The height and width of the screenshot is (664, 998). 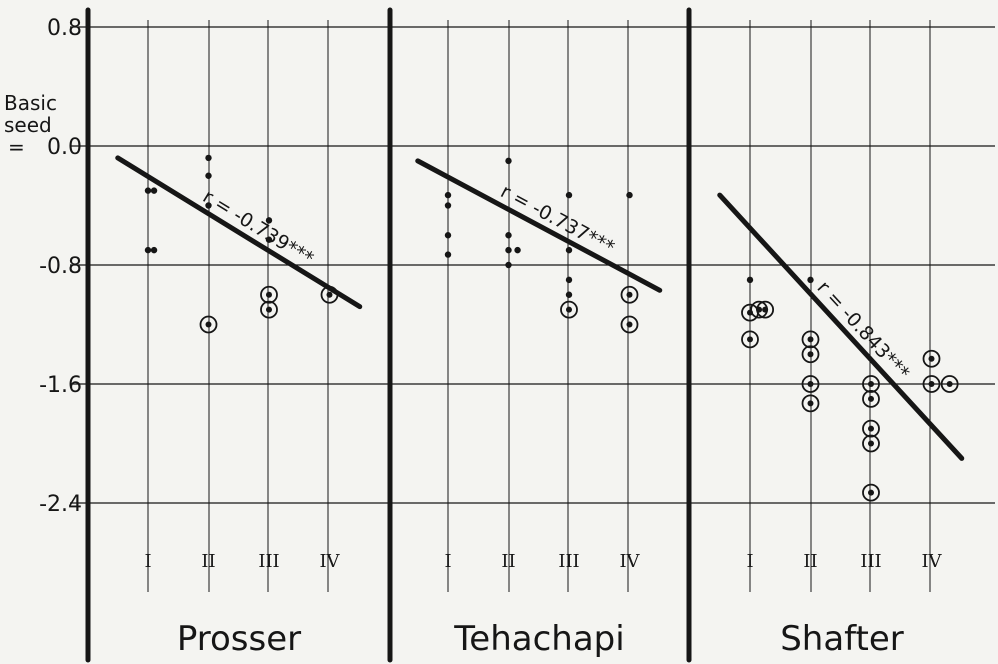 I want to click on y-axis-label: Basic, so click(x=30, y=103).